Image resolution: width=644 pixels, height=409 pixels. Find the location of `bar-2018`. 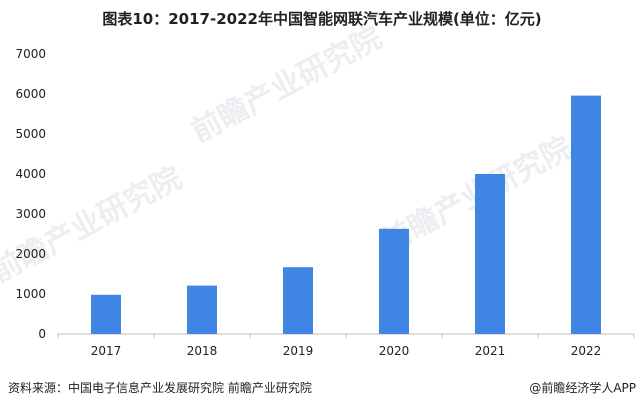

bar-2018 is located at coordinates (202, 309).